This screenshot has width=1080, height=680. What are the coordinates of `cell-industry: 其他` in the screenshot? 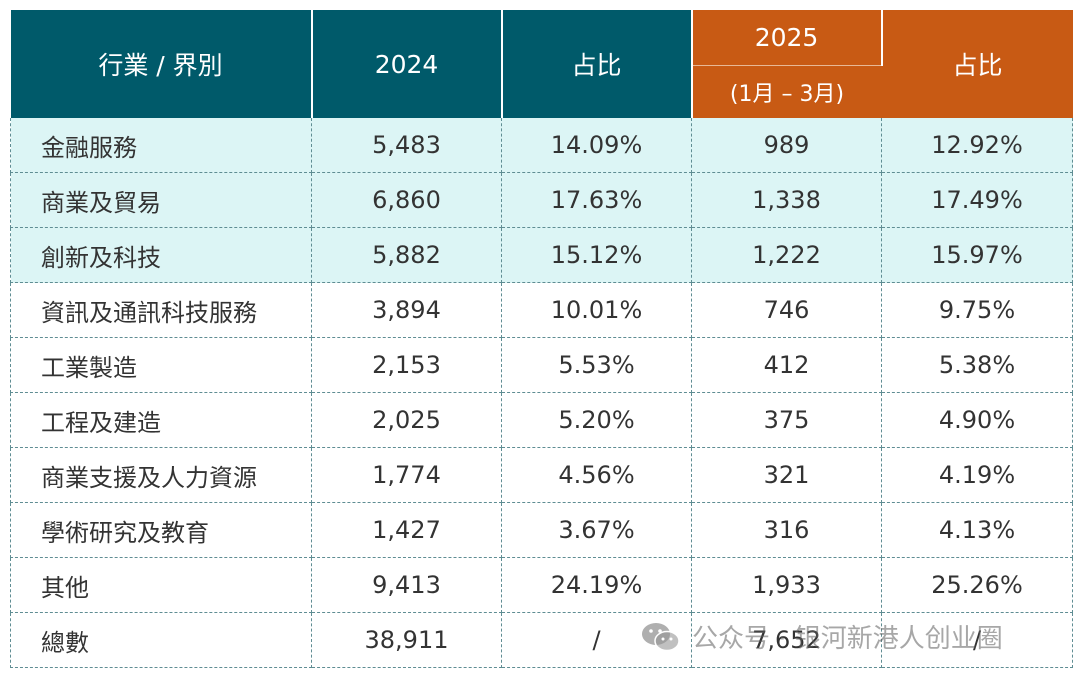 It's located at (161, 585).